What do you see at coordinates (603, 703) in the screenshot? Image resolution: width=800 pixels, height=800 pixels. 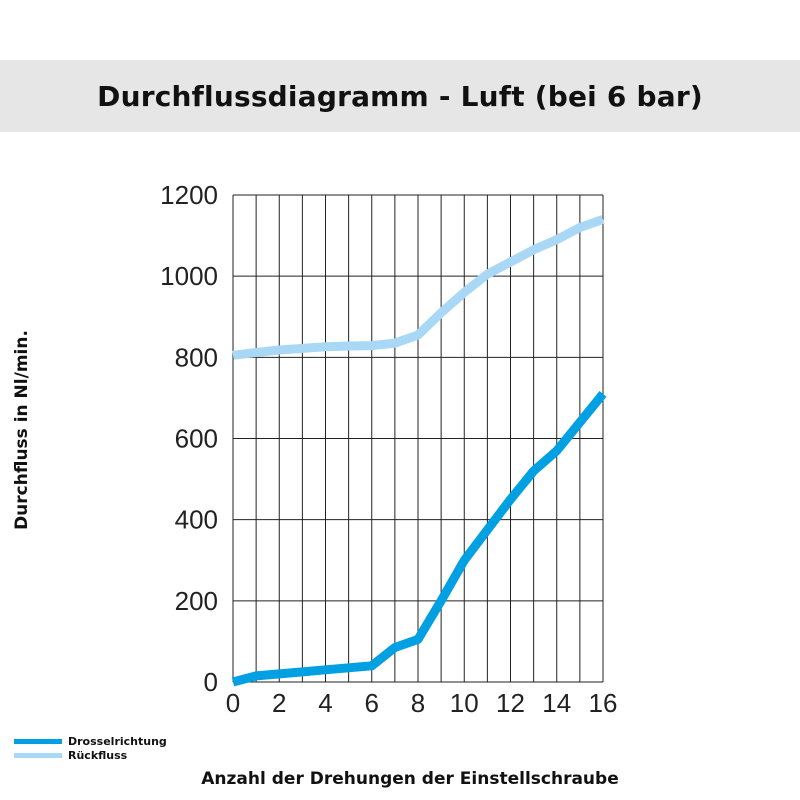 I see `x-tick-label: 16` at bounding box center [603, 703].